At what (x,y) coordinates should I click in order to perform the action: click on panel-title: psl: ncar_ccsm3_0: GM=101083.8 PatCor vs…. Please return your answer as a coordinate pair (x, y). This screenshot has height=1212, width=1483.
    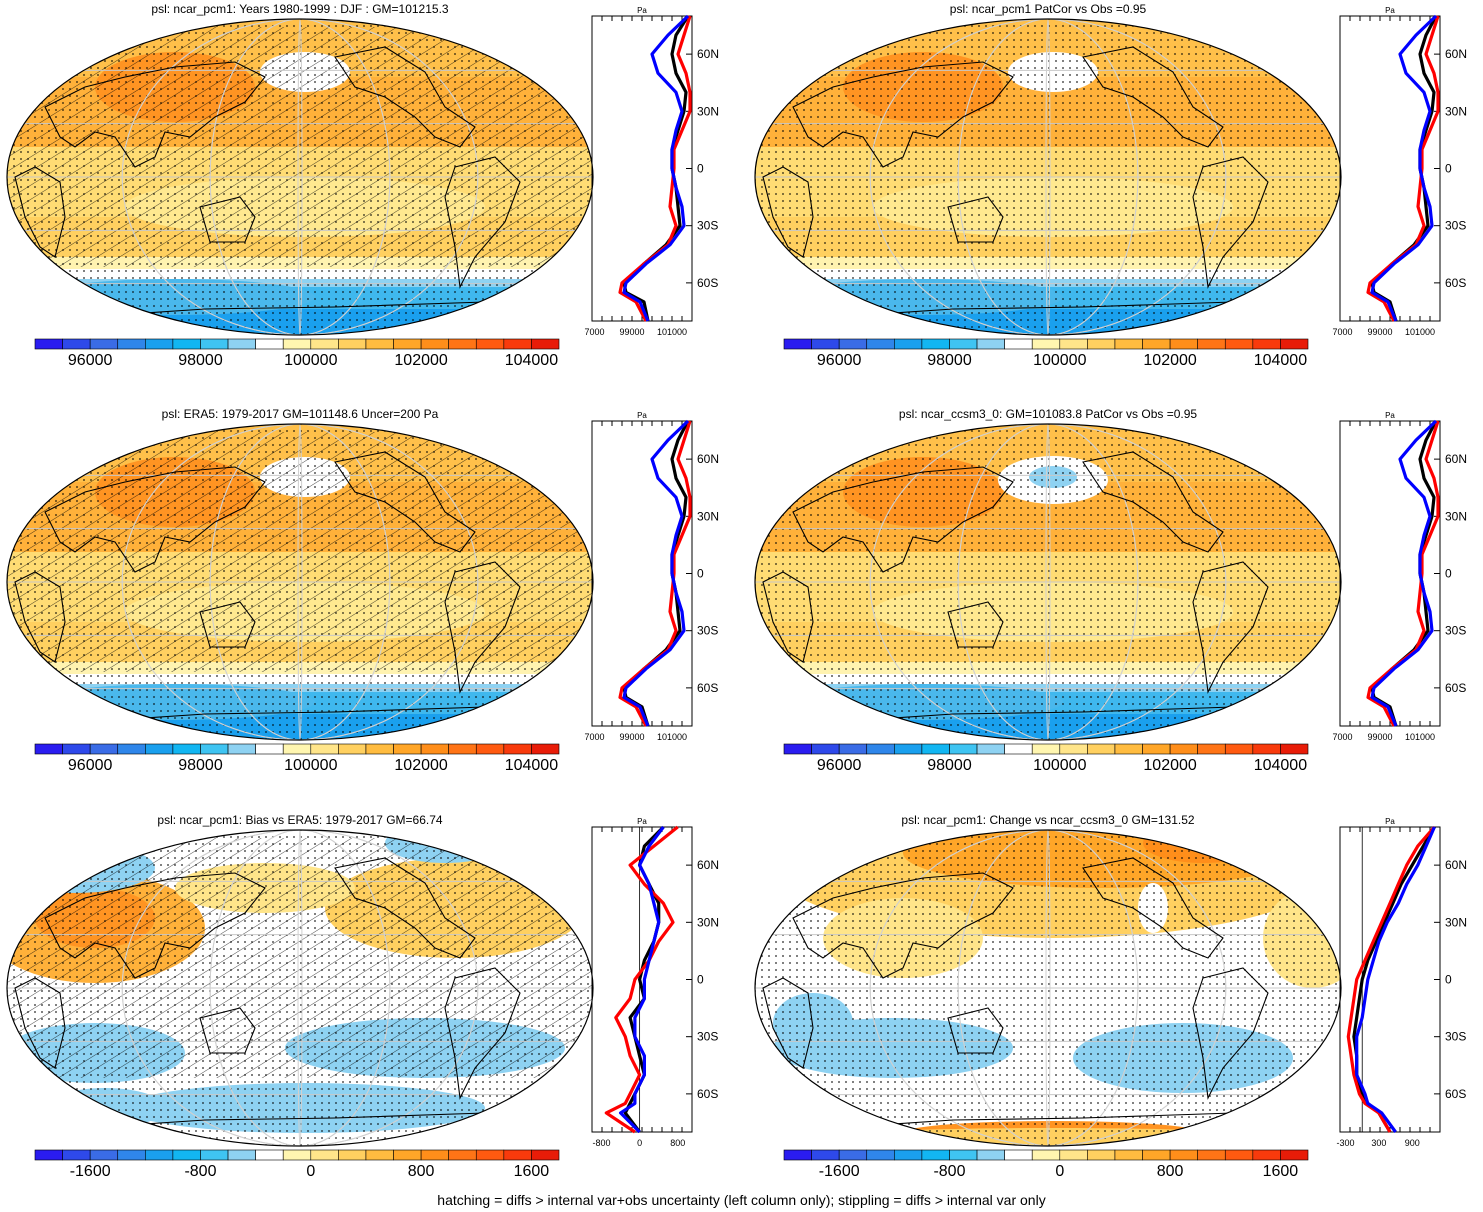
    Looking at the image, I should click on (1048, 414).